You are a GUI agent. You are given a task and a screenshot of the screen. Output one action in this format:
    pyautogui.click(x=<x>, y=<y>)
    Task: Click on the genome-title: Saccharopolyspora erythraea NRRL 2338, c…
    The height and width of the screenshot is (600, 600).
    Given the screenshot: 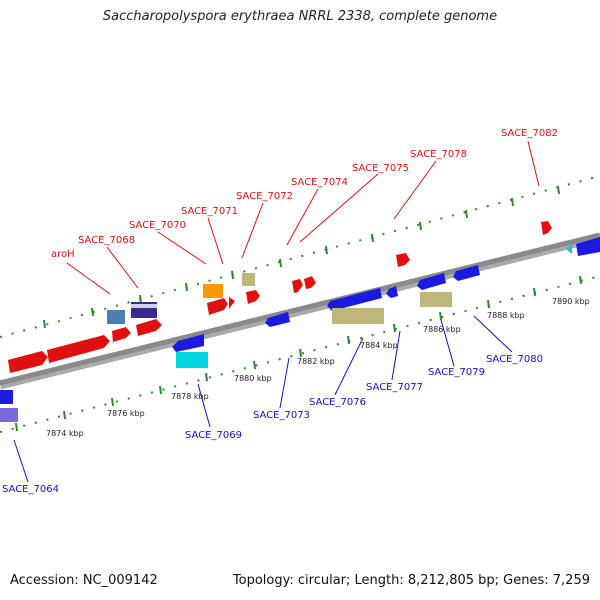 What is the action you would take?
    pyautogui.click(x=300, y=16)
    